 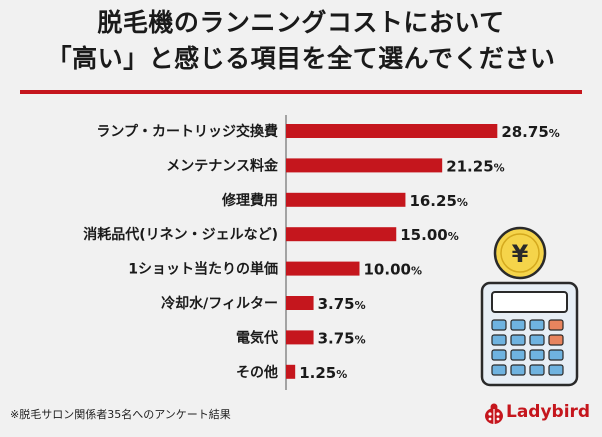 I want to click on value-label: 10.00%, so click(x=393, y=270).